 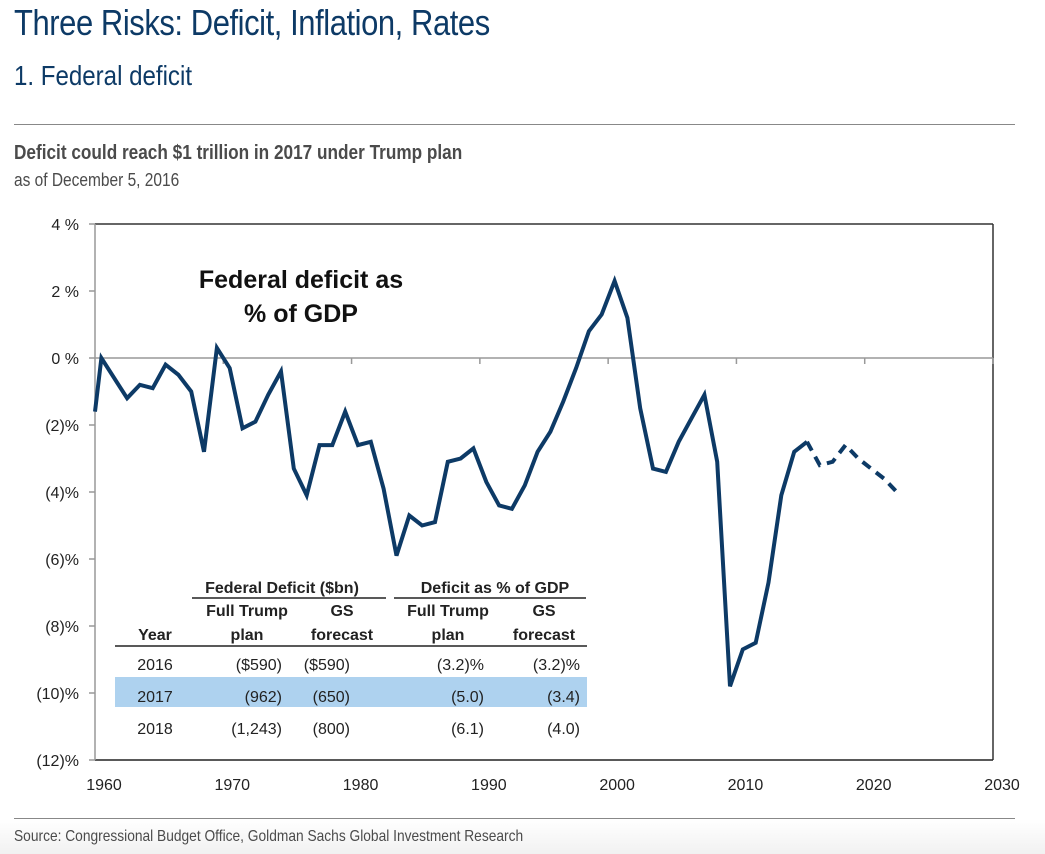 I want to click on table-cell: 2018, so click(x=155, y=729).